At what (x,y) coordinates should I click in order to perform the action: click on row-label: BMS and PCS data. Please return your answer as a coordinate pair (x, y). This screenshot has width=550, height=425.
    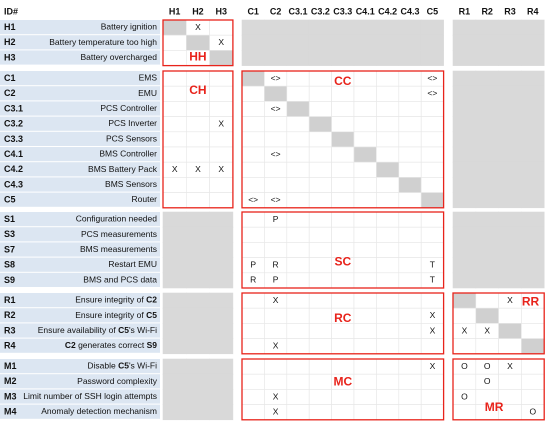
    Looking at the image, I should click on (120, 280).